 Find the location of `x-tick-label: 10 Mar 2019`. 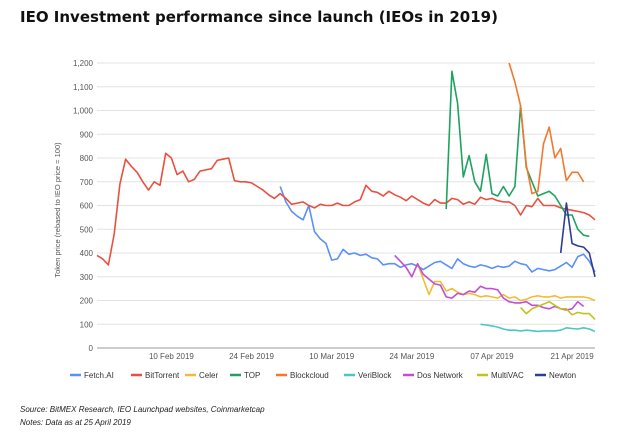

x-tick-label: 10 Mar 2019 is located at coordinates (331, 356).